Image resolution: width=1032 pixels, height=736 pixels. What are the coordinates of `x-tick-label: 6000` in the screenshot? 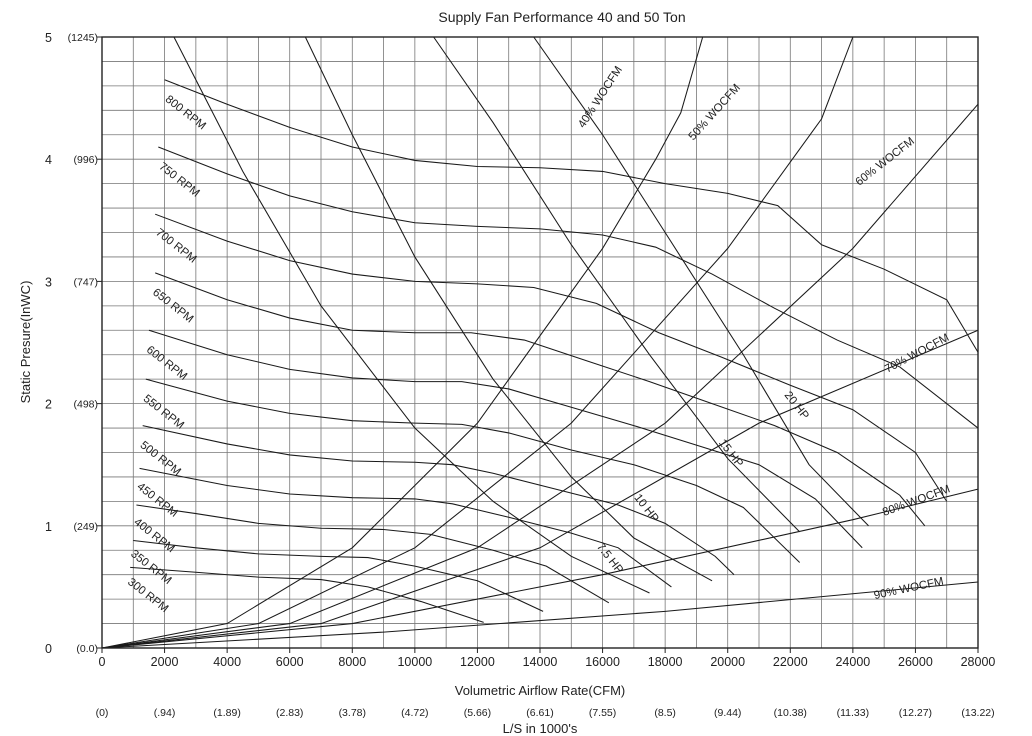 It's located at (290, 662).